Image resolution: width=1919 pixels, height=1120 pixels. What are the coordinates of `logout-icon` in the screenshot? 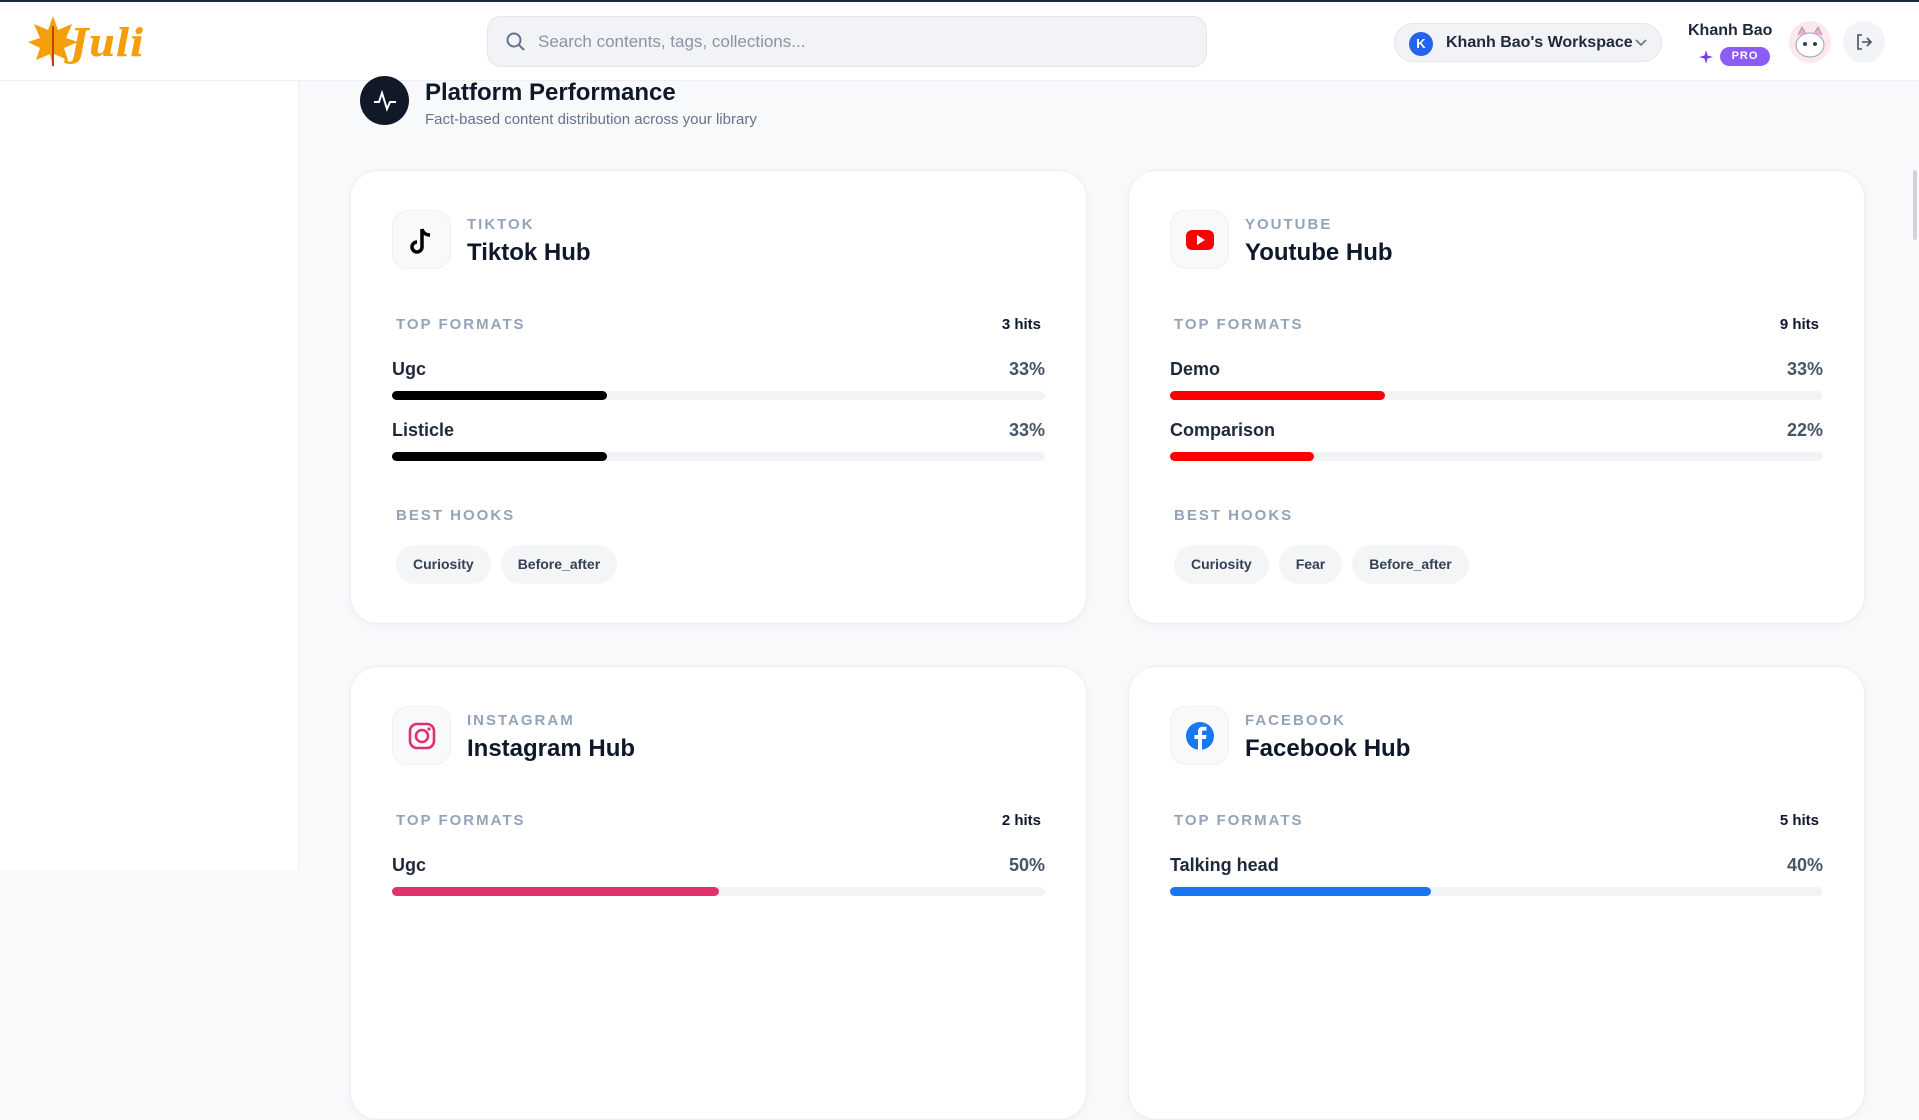 It's located at (1865, 42).